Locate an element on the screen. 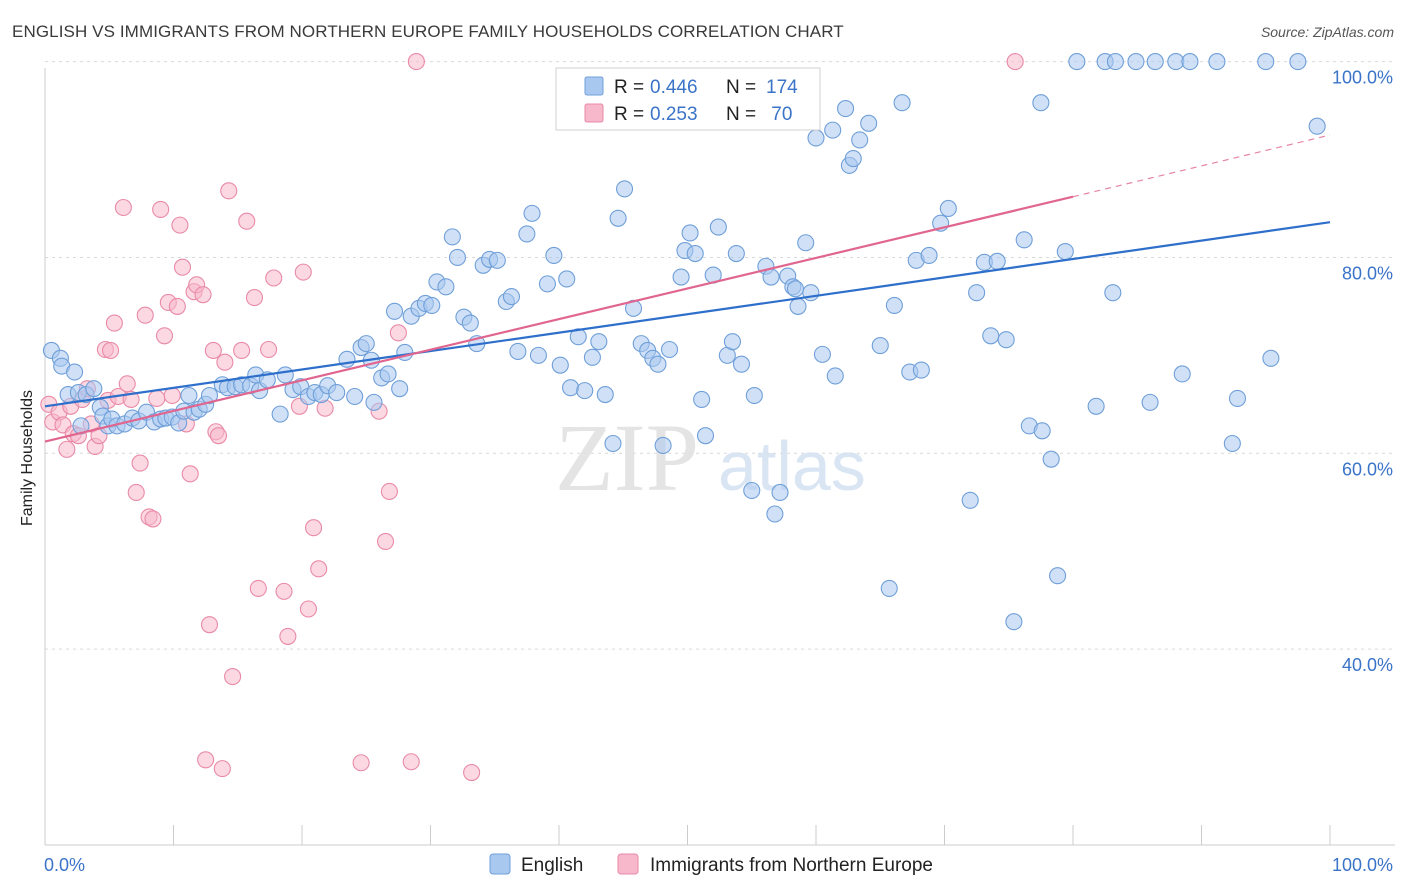  source-credit: Source: ZipAtlas.com is located at coordinates (1327, 32).